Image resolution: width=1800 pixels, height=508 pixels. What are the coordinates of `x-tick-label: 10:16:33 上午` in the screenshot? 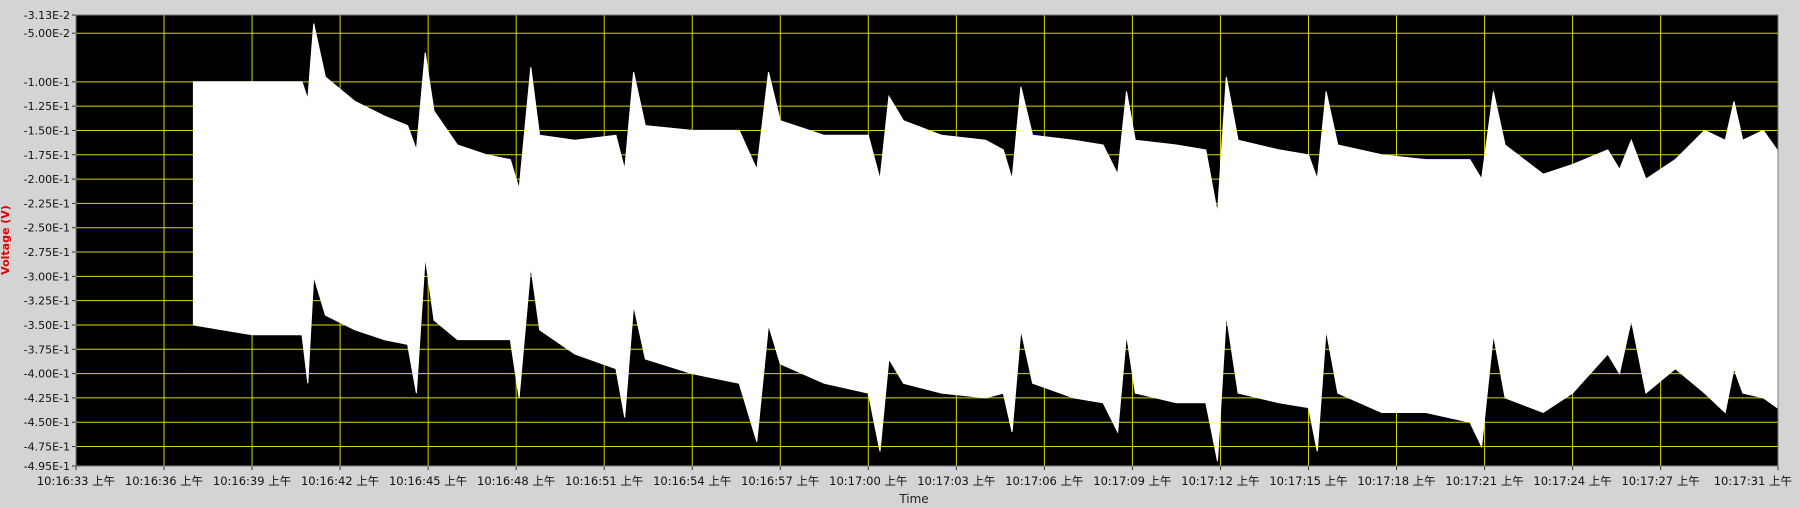 It's located at (76, 481).